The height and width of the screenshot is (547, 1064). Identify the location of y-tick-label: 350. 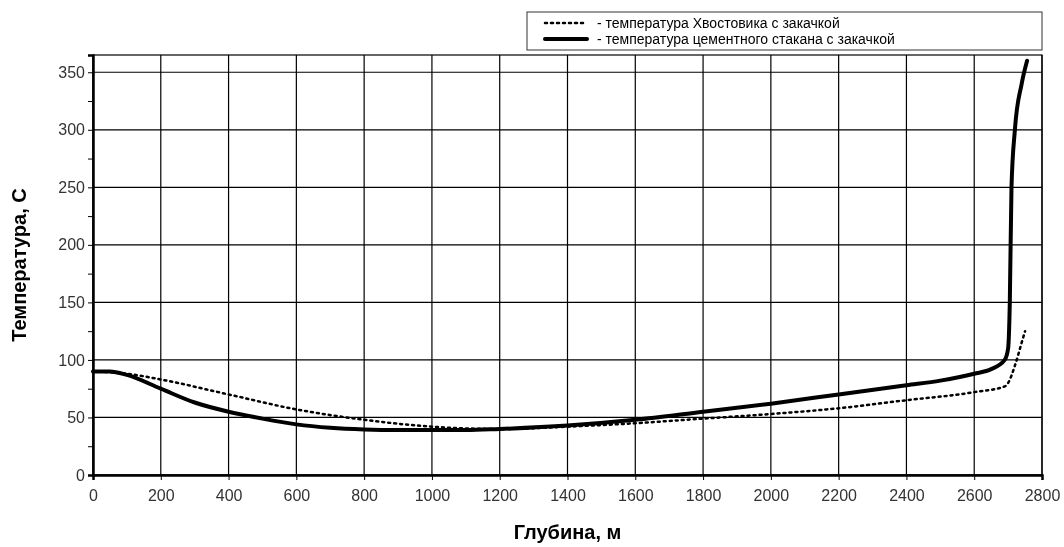
(72, 72).